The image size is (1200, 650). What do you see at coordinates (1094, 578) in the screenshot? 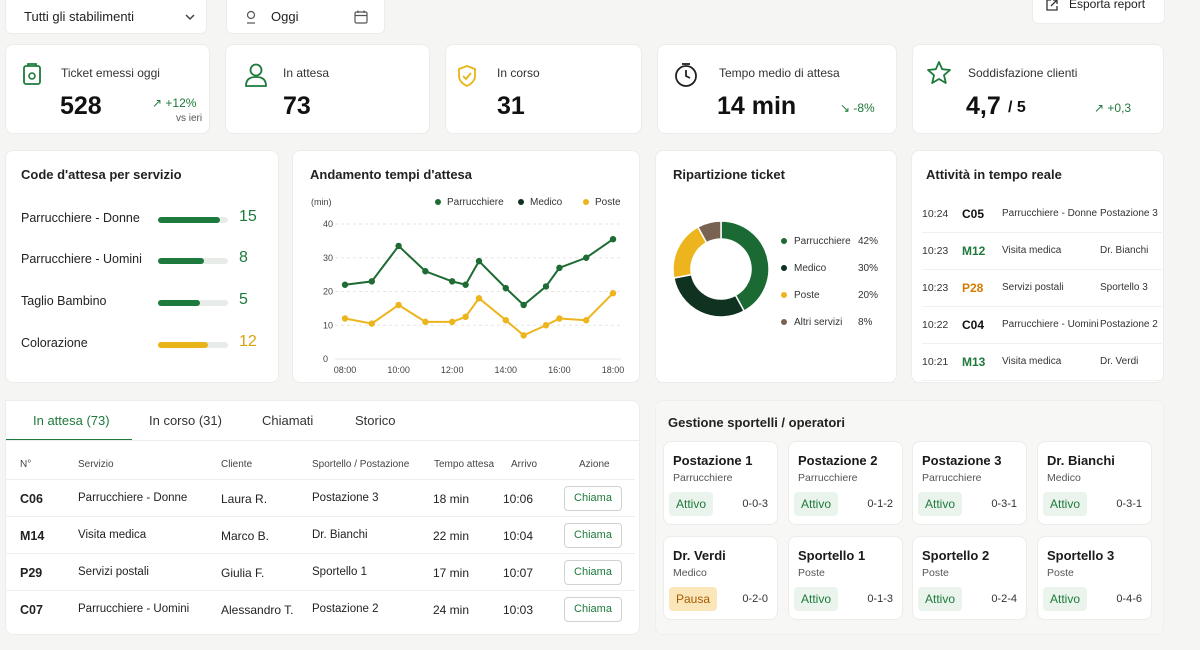
I see `operator-card: Sportello 3 Poste Attivo 0-4-6` at bounding box center [1094, 578].